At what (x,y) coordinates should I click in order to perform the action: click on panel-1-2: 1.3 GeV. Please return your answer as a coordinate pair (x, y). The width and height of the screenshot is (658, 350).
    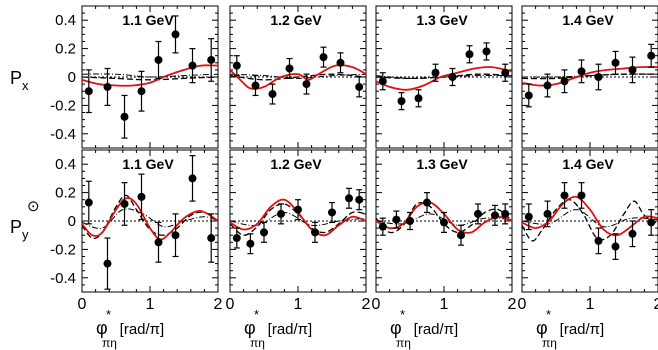
    Looking at the image, I should click on (444, 221).